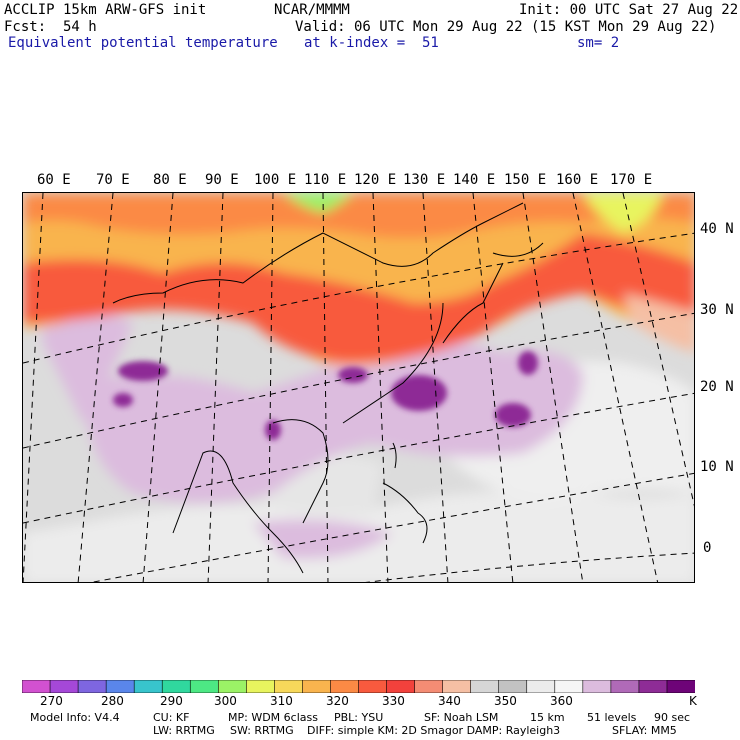  I want to click on colorbar-label-350: 350, so click(505, 701).